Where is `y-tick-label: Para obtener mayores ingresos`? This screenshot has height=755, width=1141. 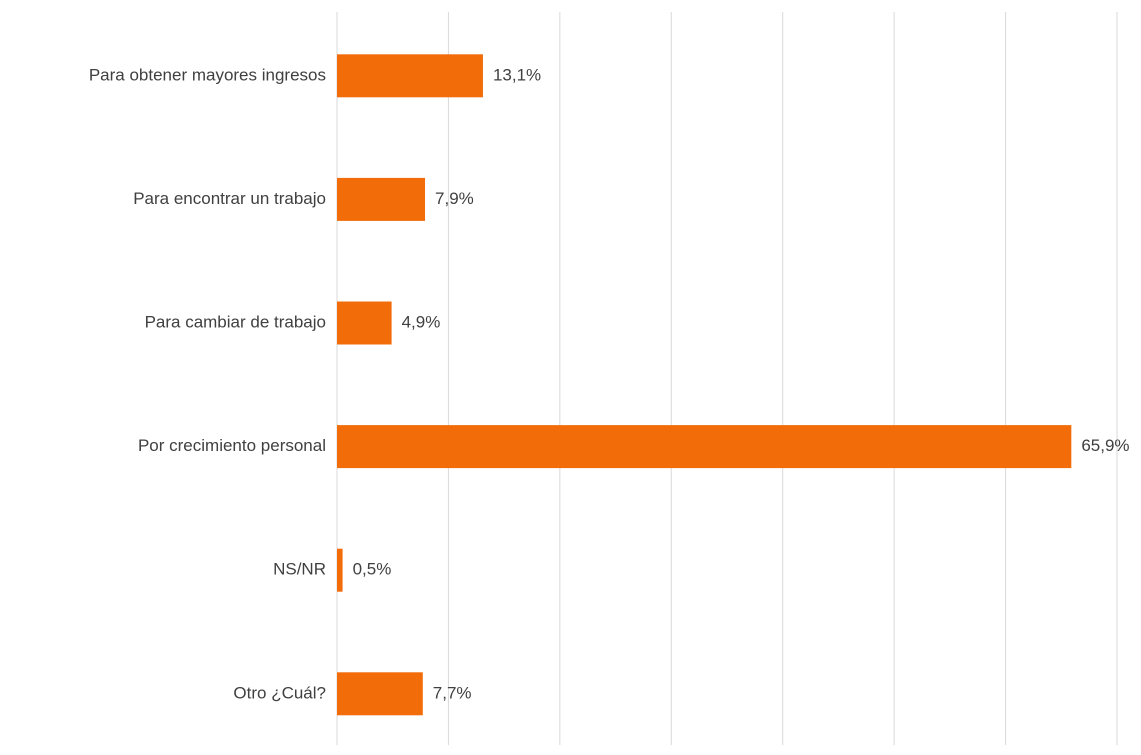 y-tick-label: Para obtener mayores ingresos is located at coordinates (207, 74).